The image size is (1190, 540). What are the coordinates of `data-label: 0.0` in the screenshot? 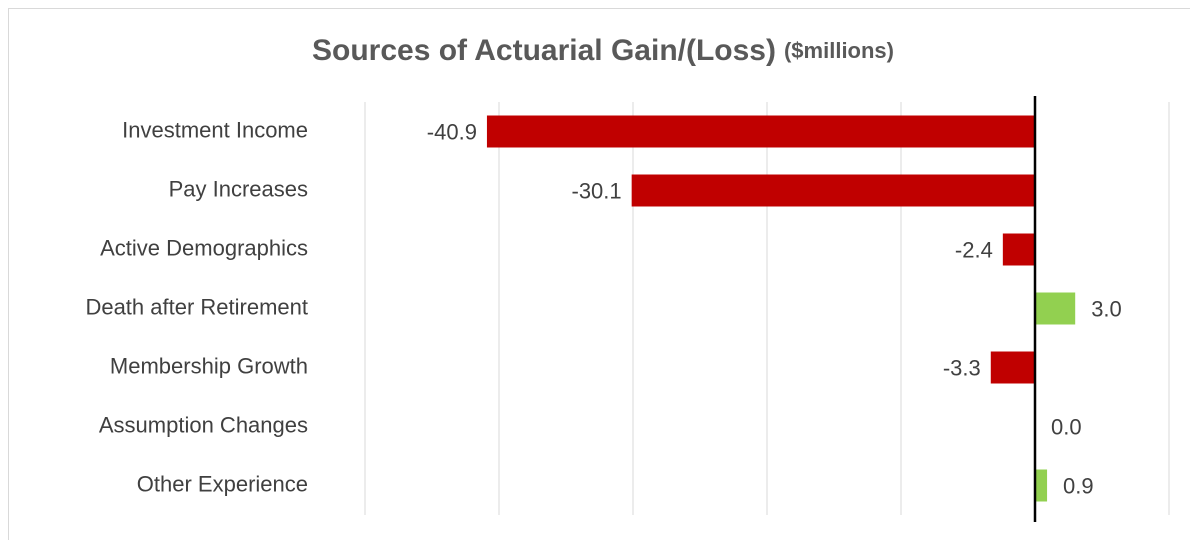 It's located at (1066, 426).